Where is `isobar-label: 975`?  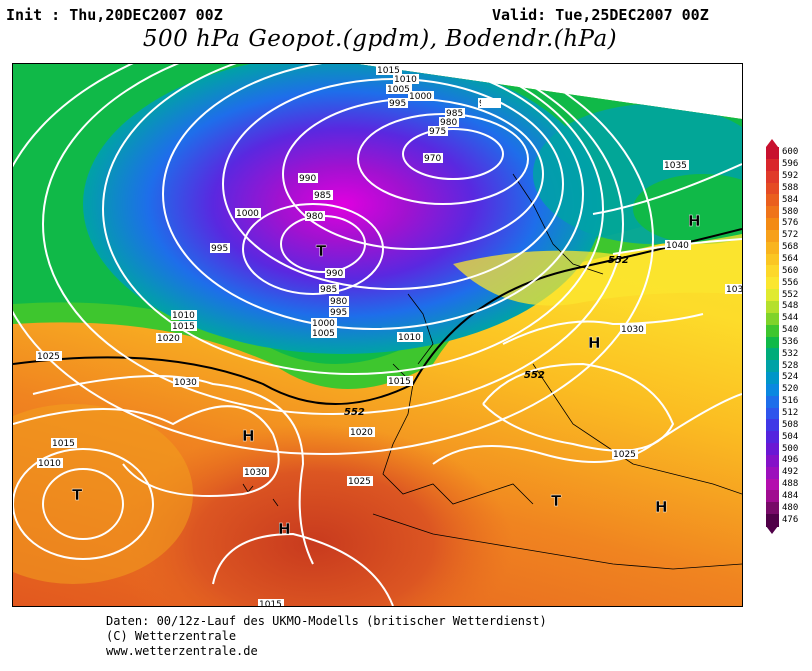
isobar-label: 975 is located at coordinates (437, 132).